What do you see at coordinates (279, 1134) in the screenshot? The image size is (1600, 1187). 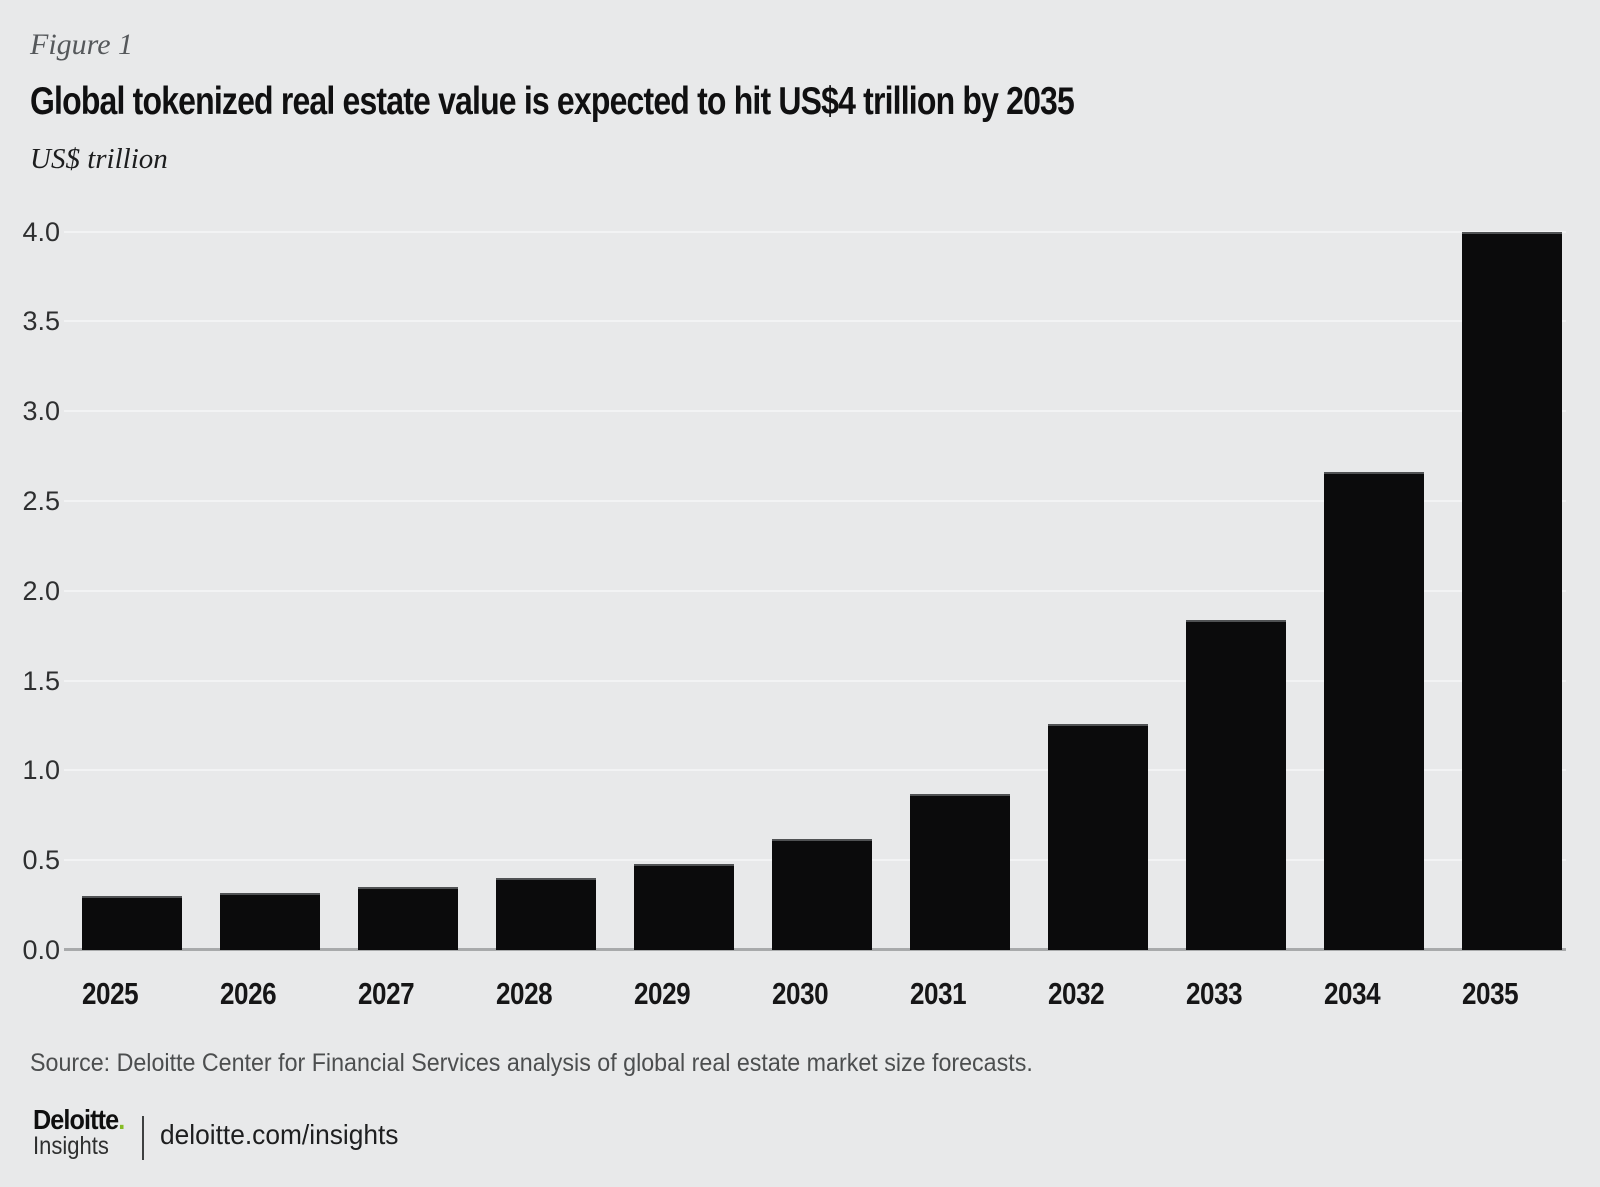 I see `footer-link: deloitte.com/insights` at bounding box center [279, 1134].